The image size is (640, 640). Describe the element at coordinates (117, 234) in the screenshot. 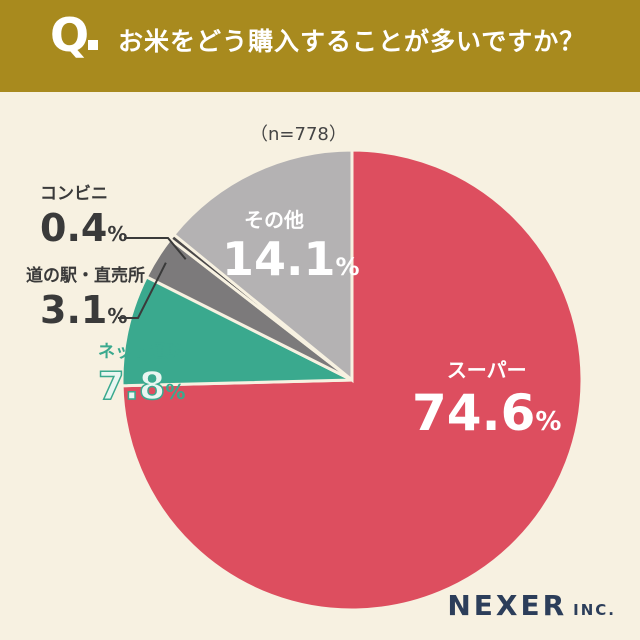

I see `slice-unit-convenience: %` at that location.